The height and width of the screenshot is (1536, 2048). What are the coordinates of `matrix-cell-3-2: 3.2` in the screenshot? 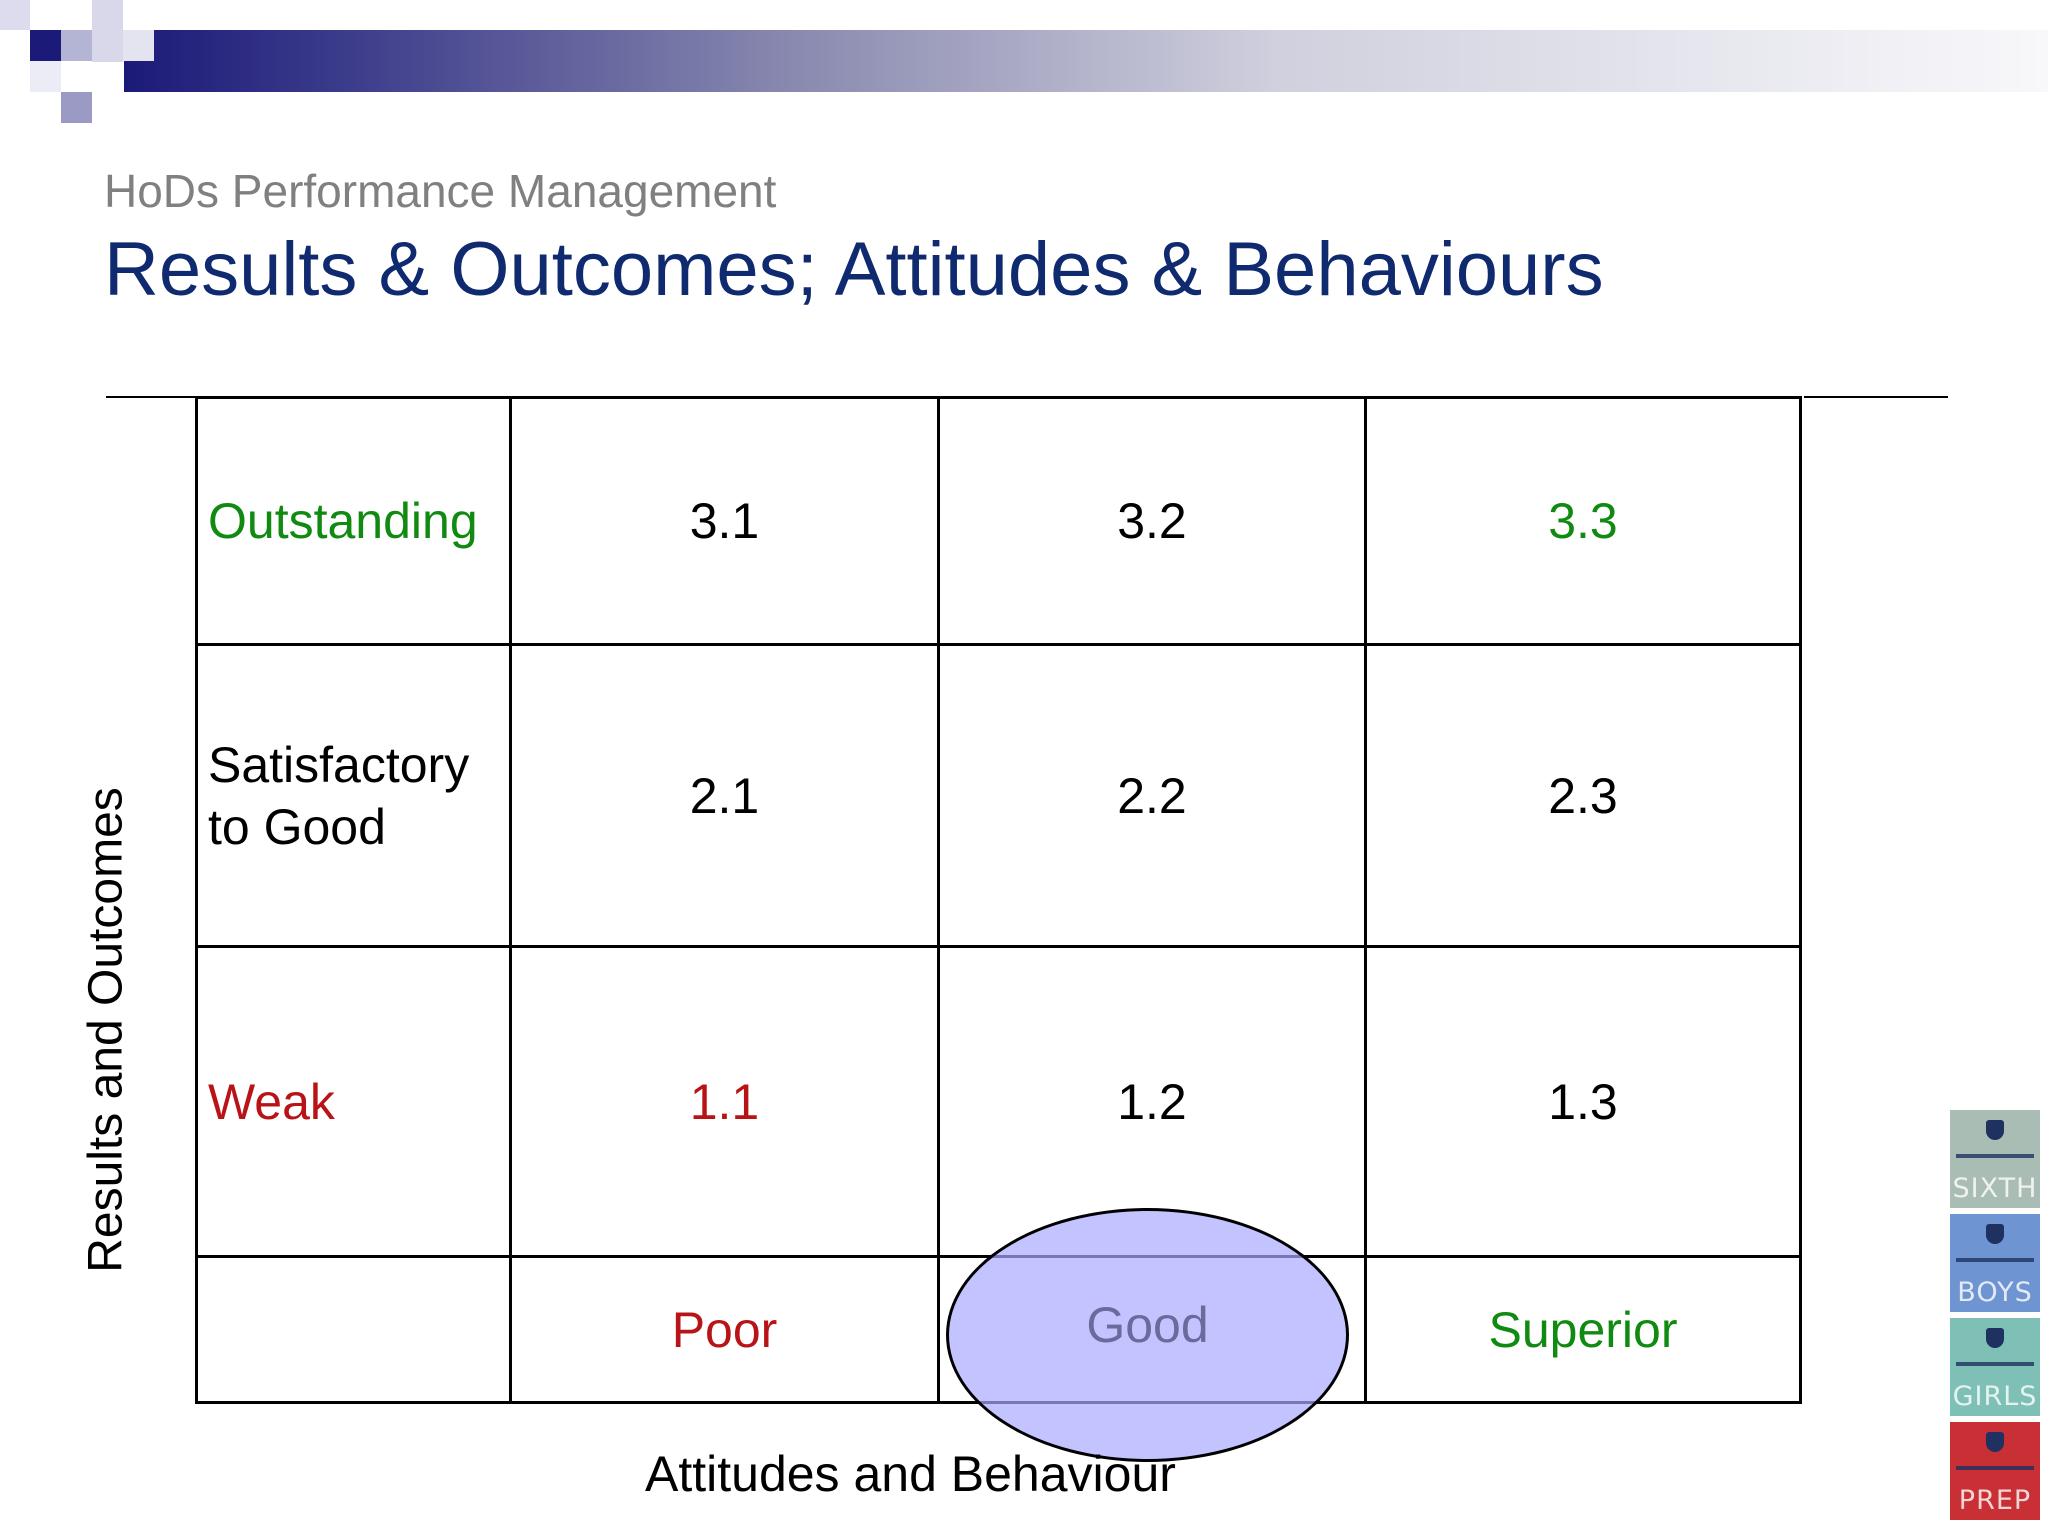 It's located at (1152, 521).